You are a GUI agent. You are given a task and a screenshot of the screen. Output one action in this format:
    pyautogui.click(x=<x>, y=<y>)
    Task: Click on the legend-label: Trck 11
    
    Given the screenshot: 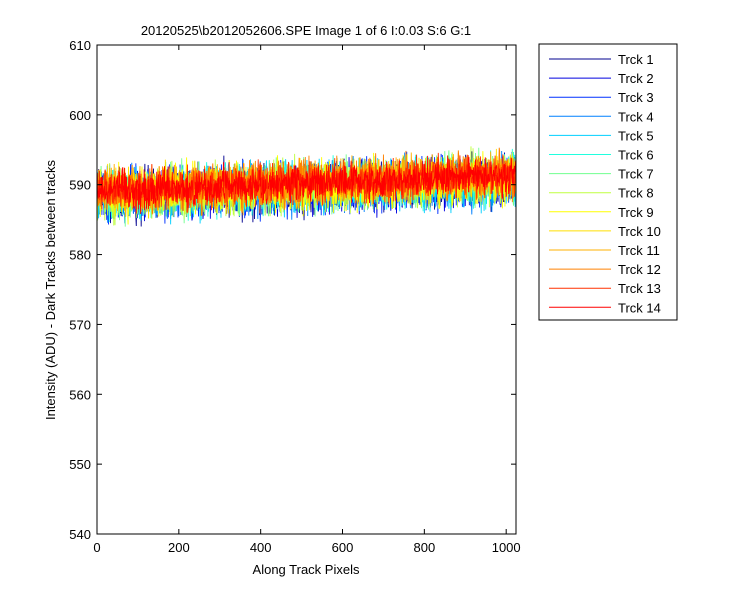 What is the action you would take?
    pyautogui.click(x=639, y=250)
    